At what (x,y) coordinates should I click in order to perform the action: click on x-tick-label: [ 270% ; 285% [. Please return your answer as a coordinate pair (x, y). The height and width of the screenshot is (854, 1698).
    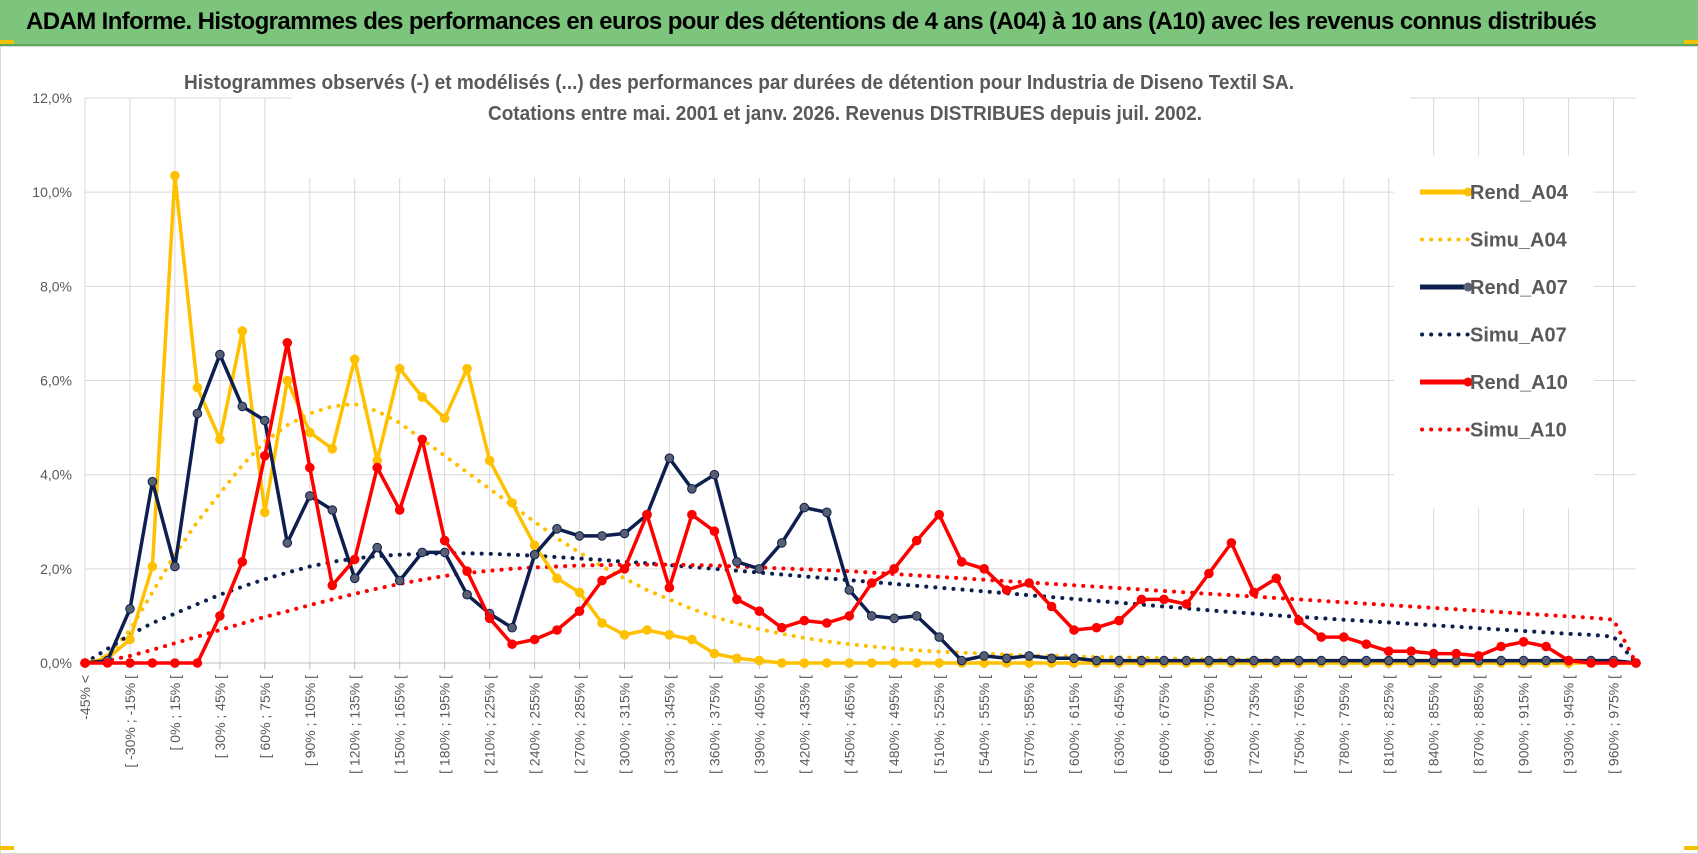
    Looking at the image, I should click on (580, 724).